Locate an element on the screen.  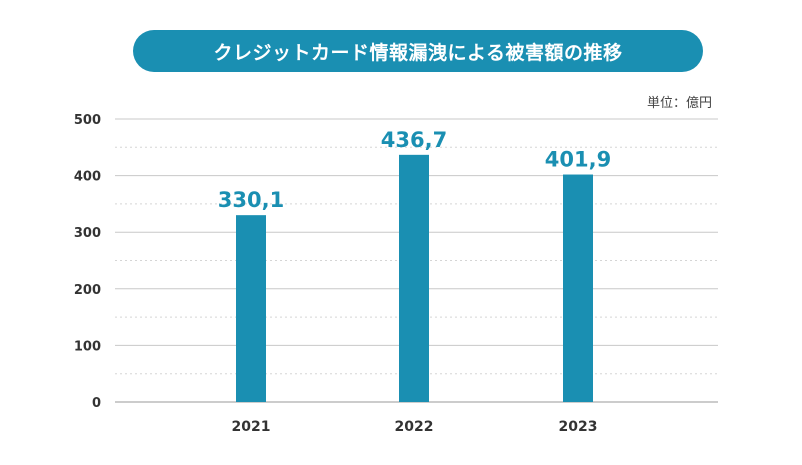
y-tick-label: 0 is located at coordinates (96, 403).